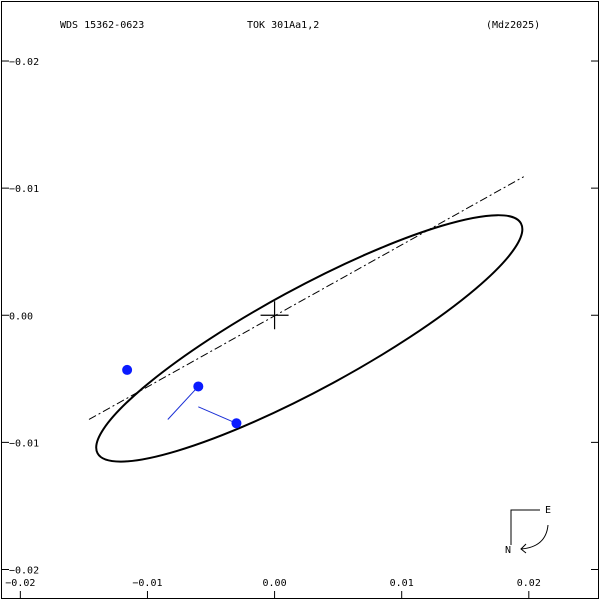 The width and height of the screenshot is (600, 600). Describe the element at coordinates (523, 548) in the screenshot. I see `north-arrow-head` at that location.